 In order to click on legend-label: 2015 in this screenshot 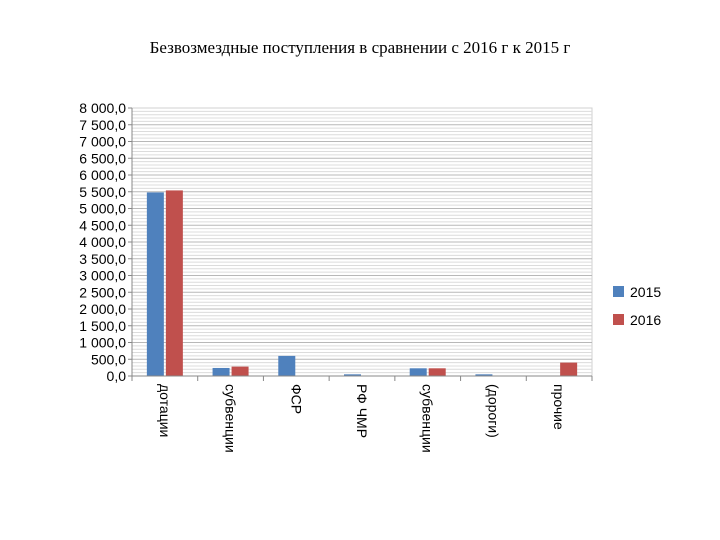, I will do `click(645, 292)`.